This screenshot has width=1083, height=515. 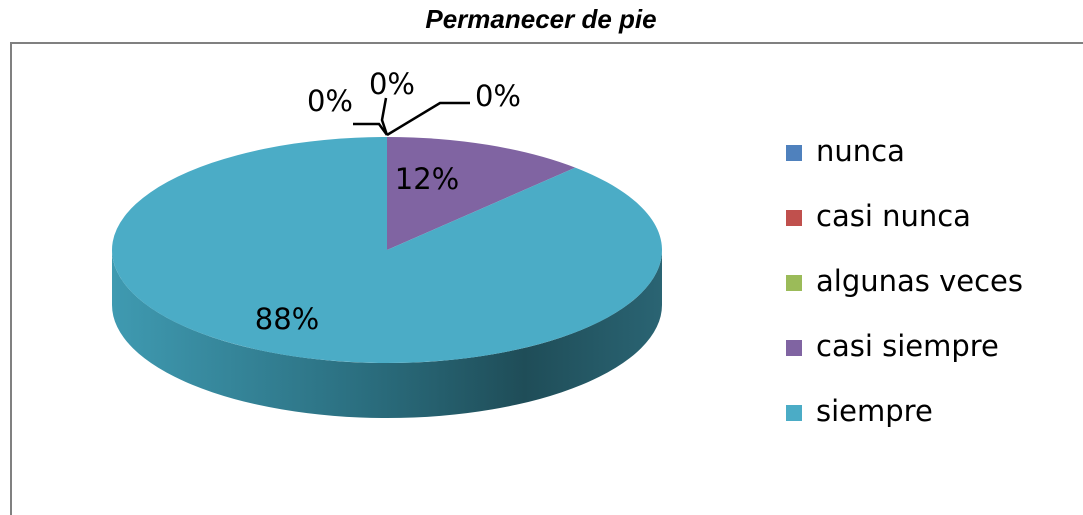 I want to click on pie-slice, so click(x=481, y=193).